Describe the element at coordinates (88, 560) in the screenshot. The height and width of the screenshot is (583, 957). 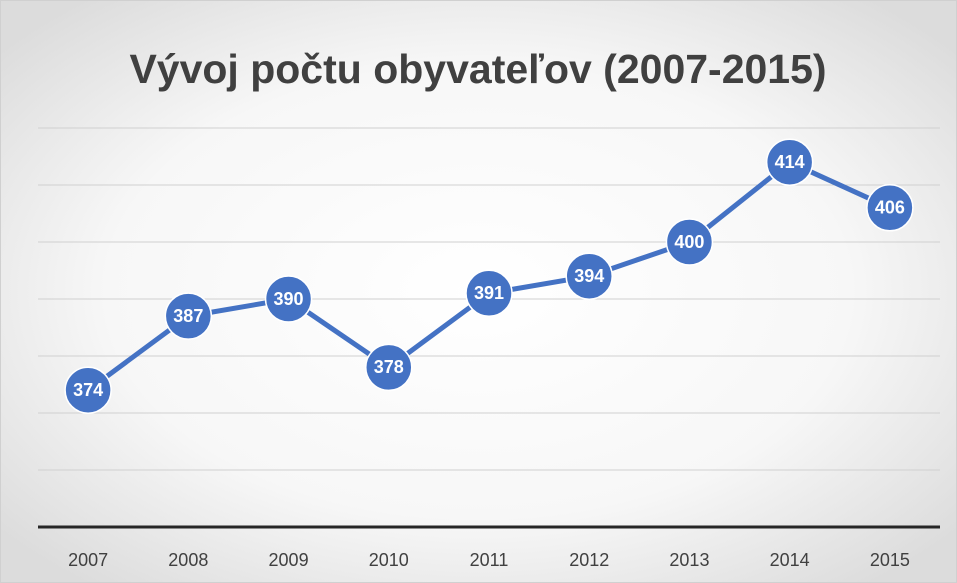
I see `x-tick-label: 2007` at that location.